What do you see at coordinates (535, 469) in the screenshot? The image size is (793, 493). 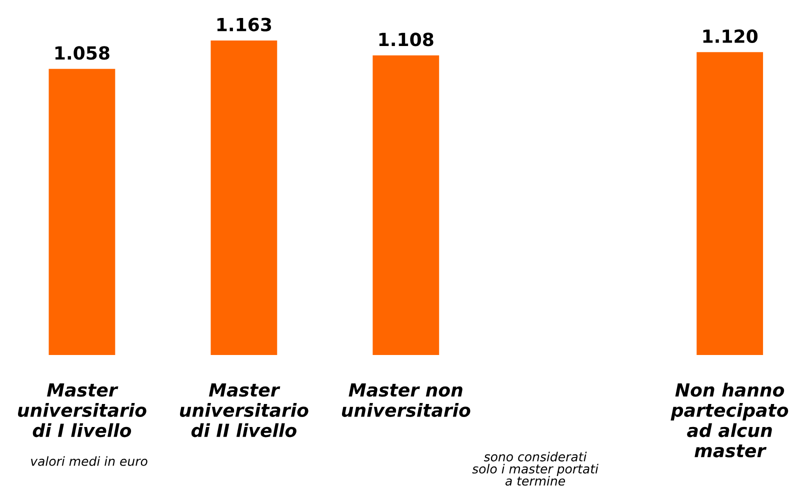 I see `text: sono considerati solo i master portati a termine` at bounding box center [535, 469].